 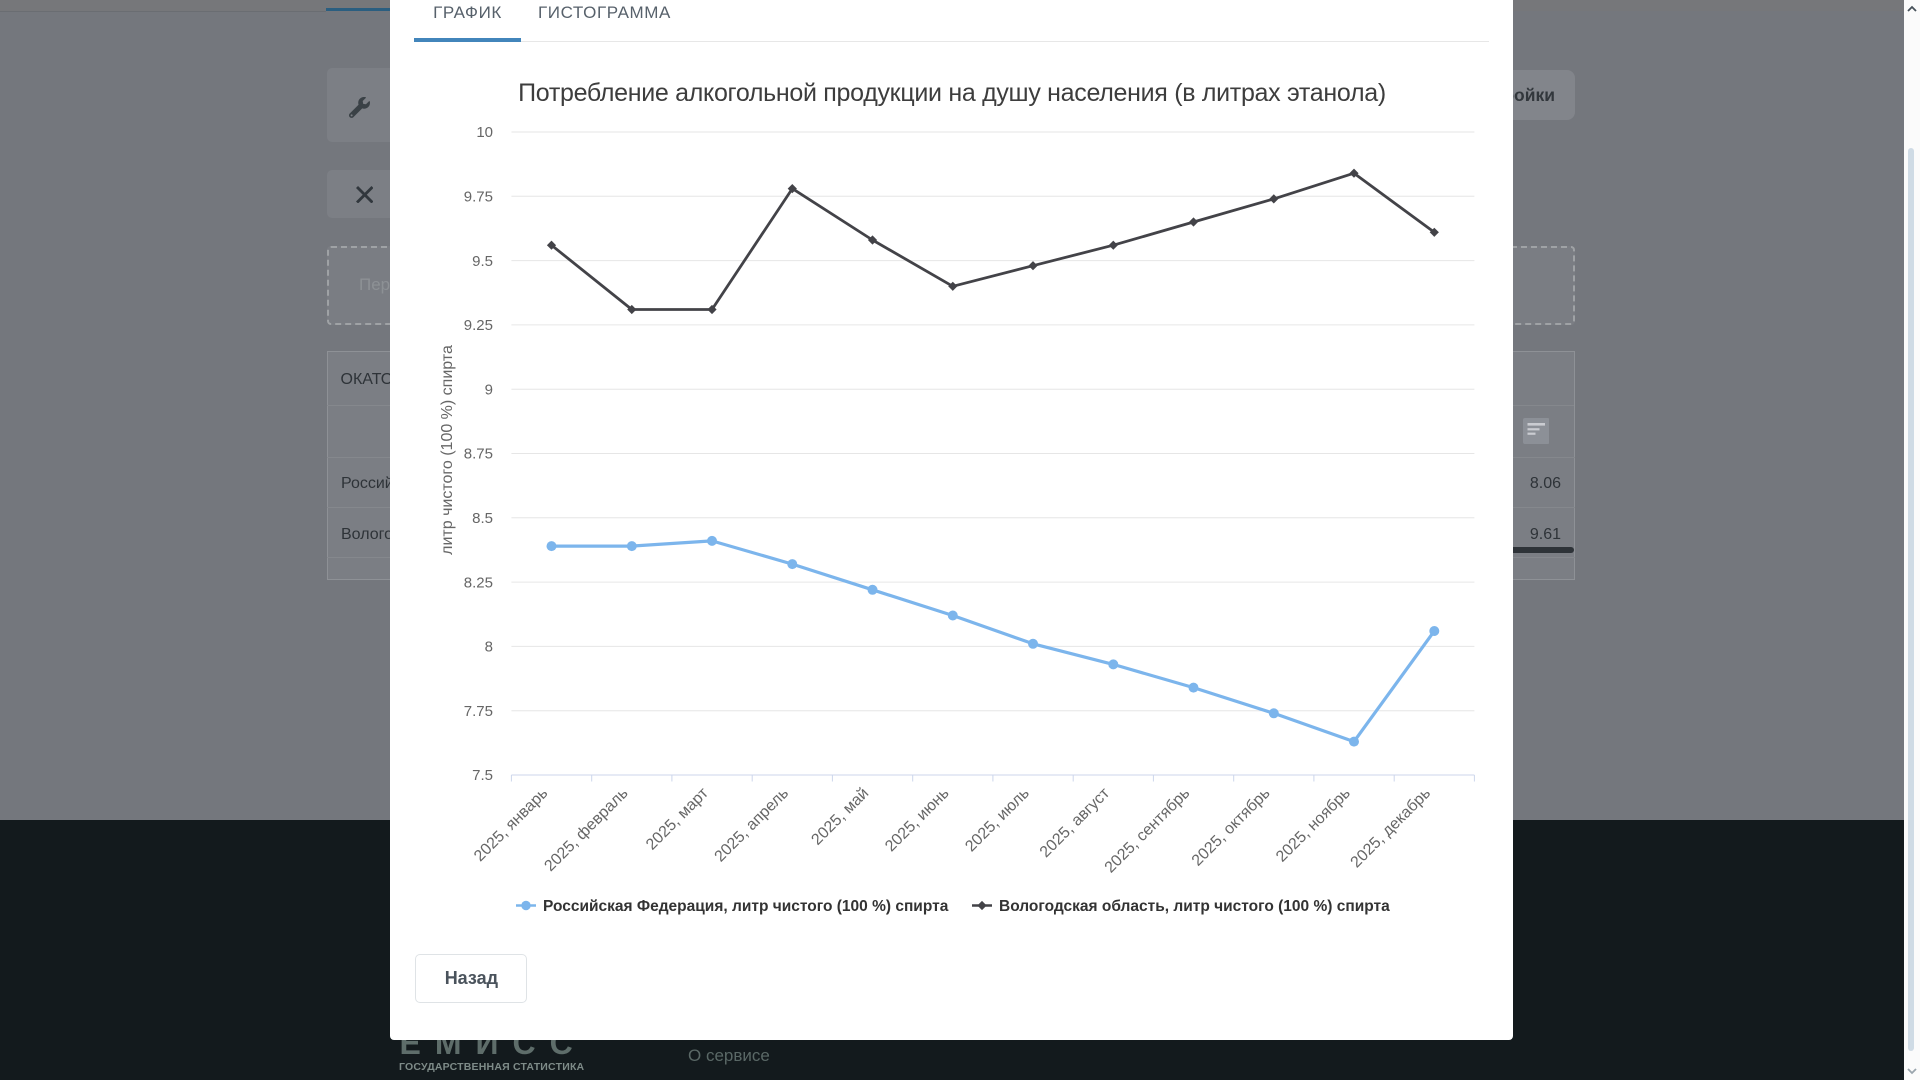 I want to click on svg-text: 9.75, so click(x=478, y=197).